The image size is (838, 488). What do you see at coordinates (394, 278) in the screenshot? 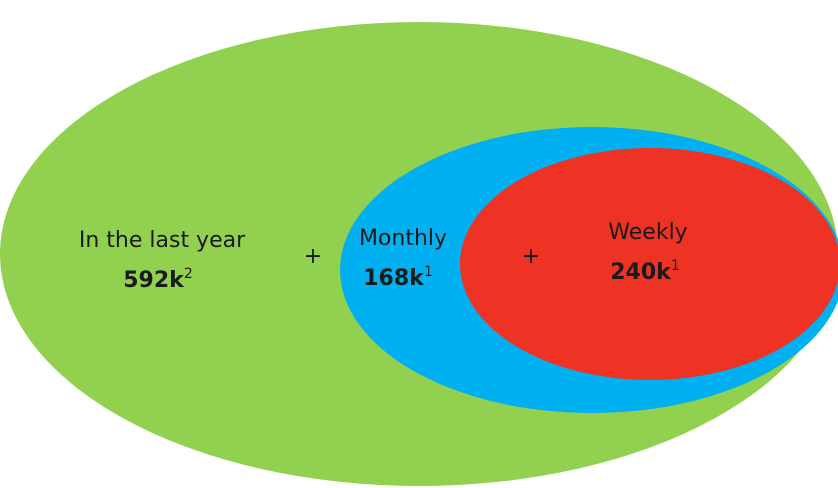
I see `value-text: 168k` at bounding box center [394, 278].